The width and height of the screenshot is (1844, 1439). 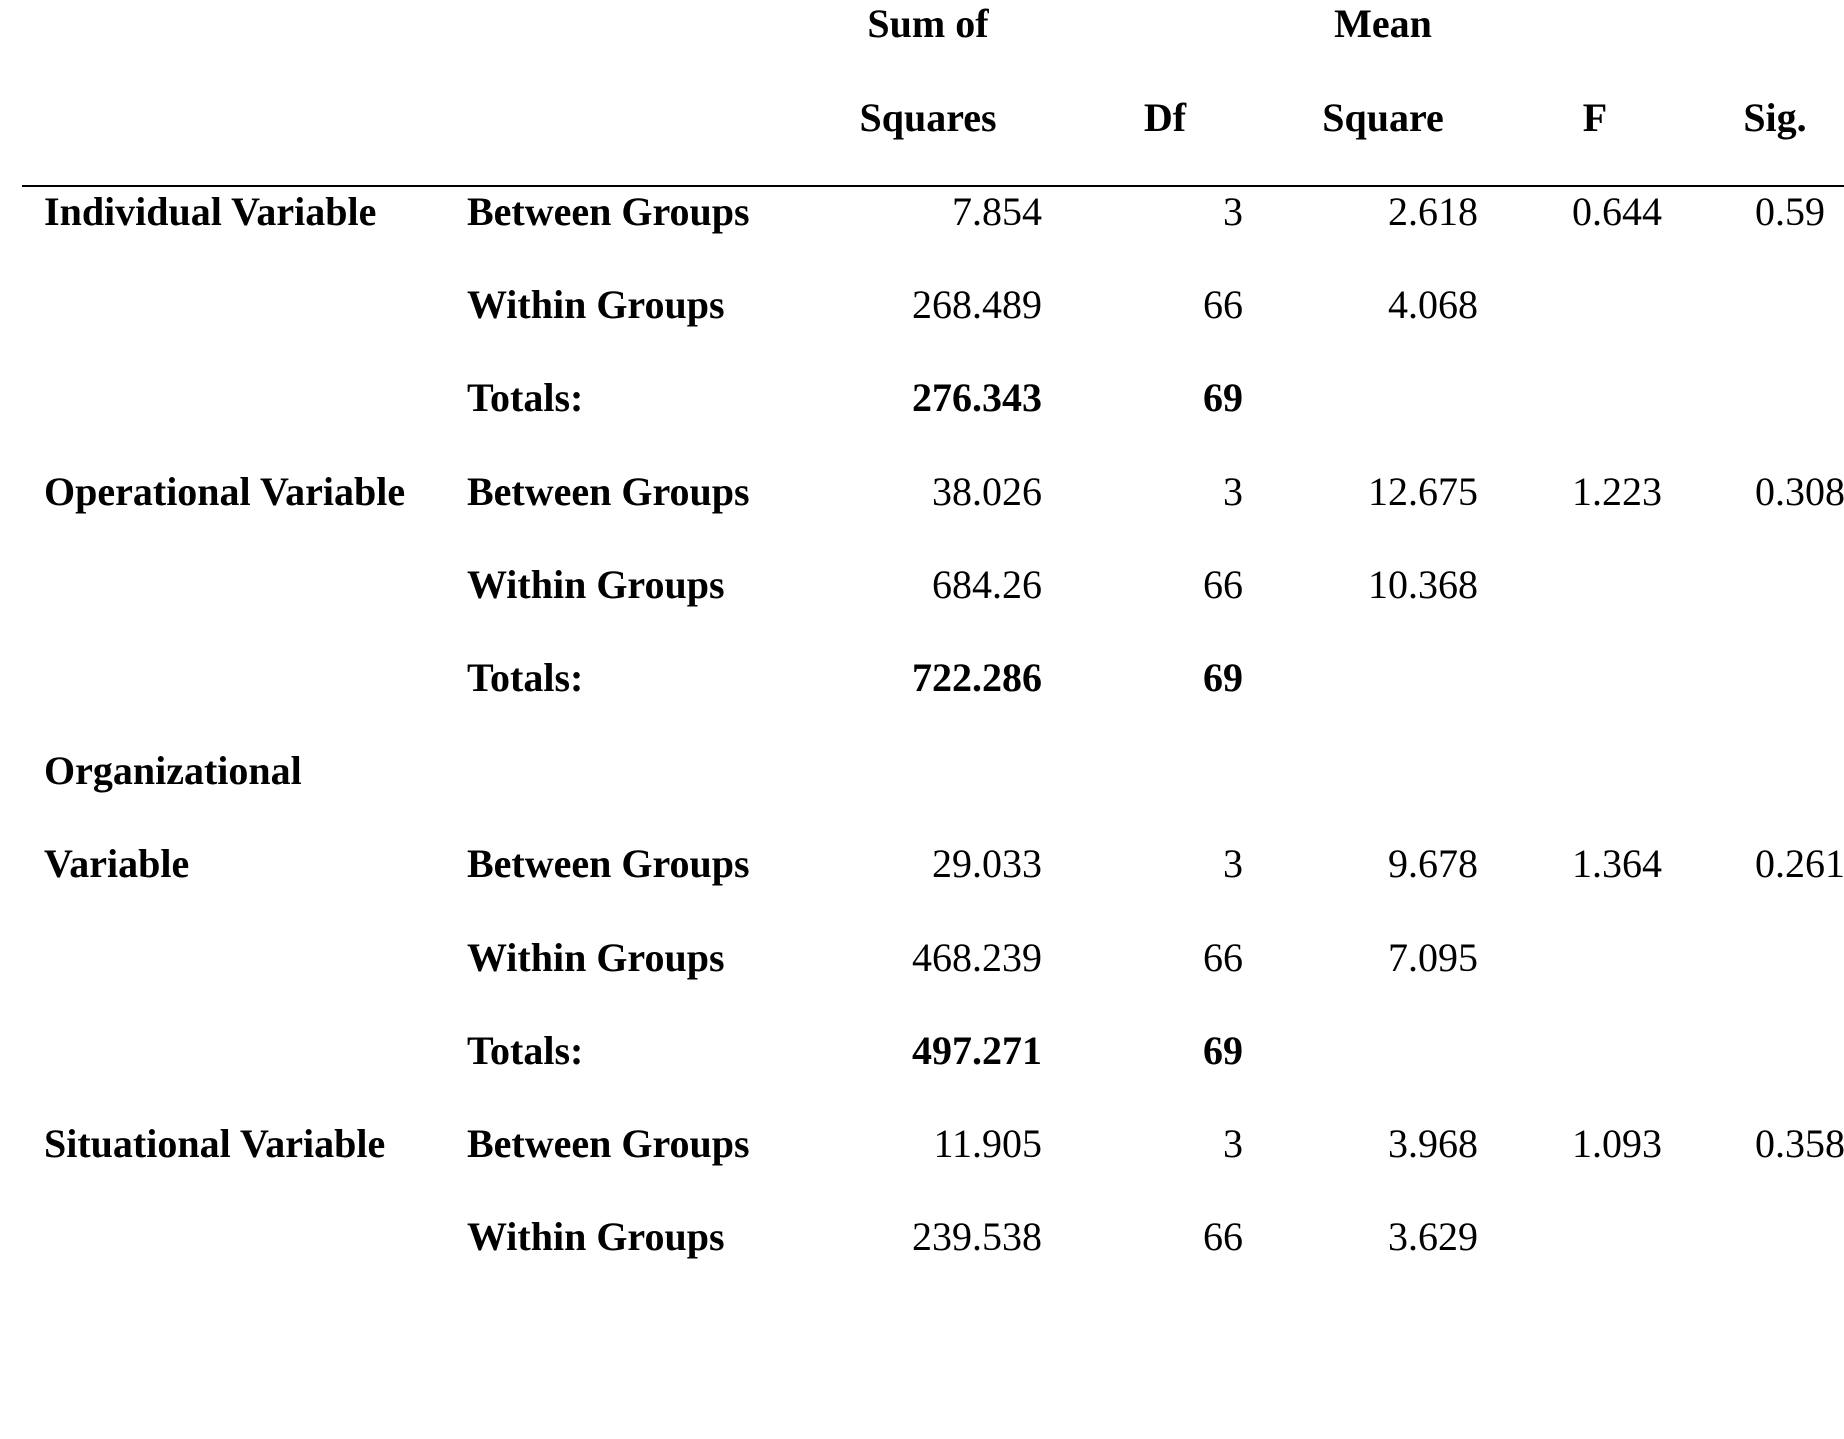 I want to click on row-ms: 4.068, so click(x=1433, y=304).